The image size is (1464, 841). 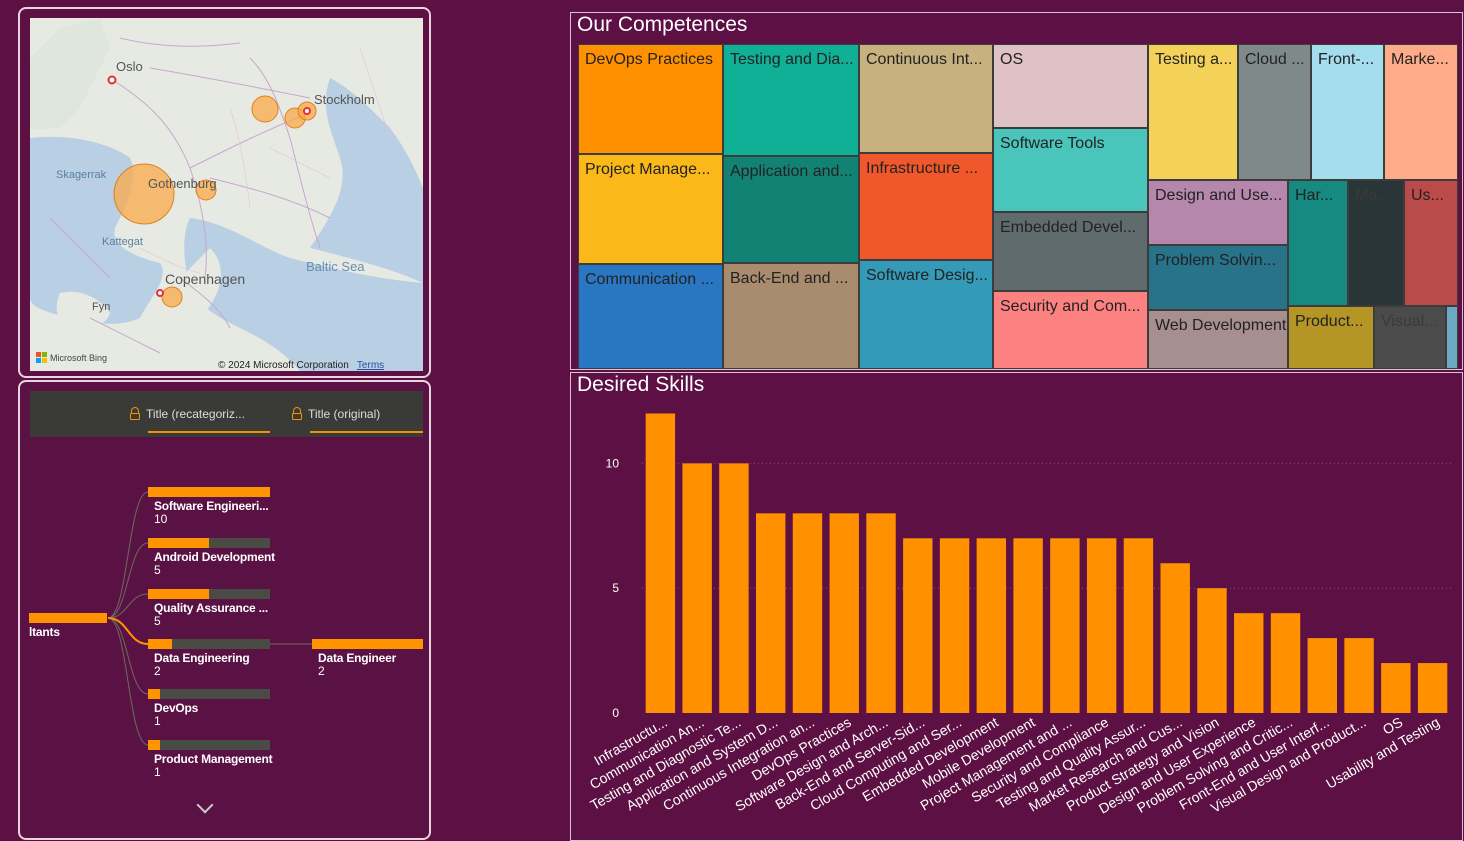 I want to click on node-label: Data Engineer, so click(x=357, y=658).